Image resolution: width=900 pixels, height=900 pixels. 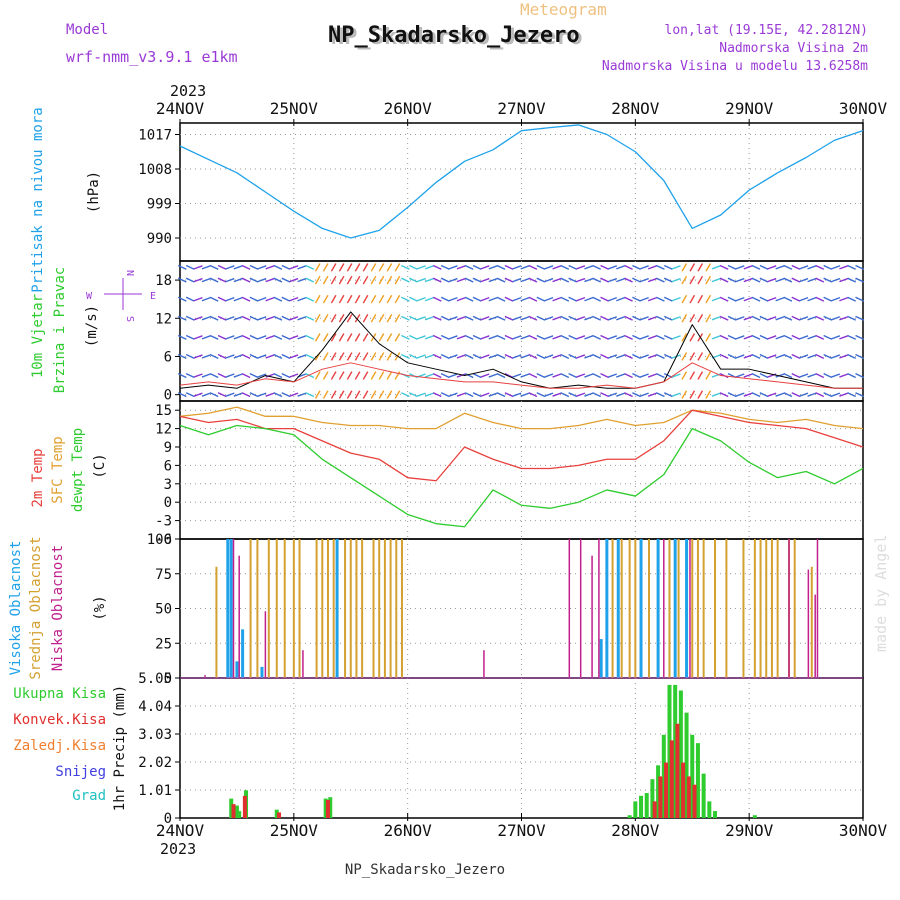 I want to click on y-tick-label: 0, so click(x=168, y=679).